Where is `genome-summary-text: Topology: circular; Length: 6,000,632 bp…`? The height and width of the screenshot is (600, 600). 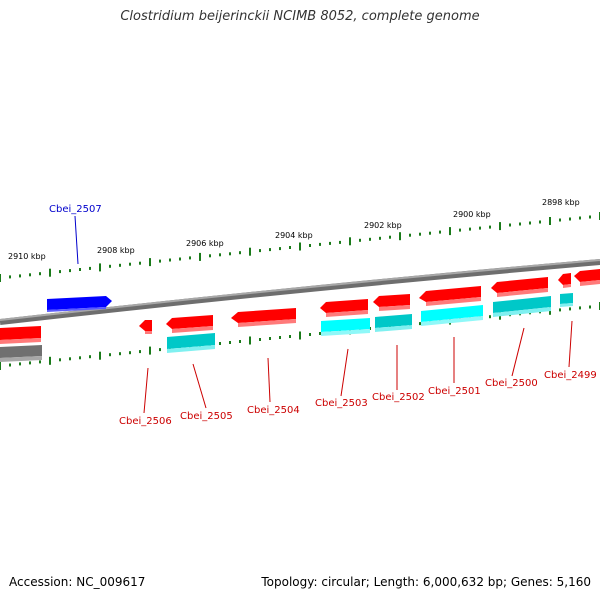
genome-summary-text: Topology: circular; Length: 6,000,632 bp… is located at coordinates (426, 582).